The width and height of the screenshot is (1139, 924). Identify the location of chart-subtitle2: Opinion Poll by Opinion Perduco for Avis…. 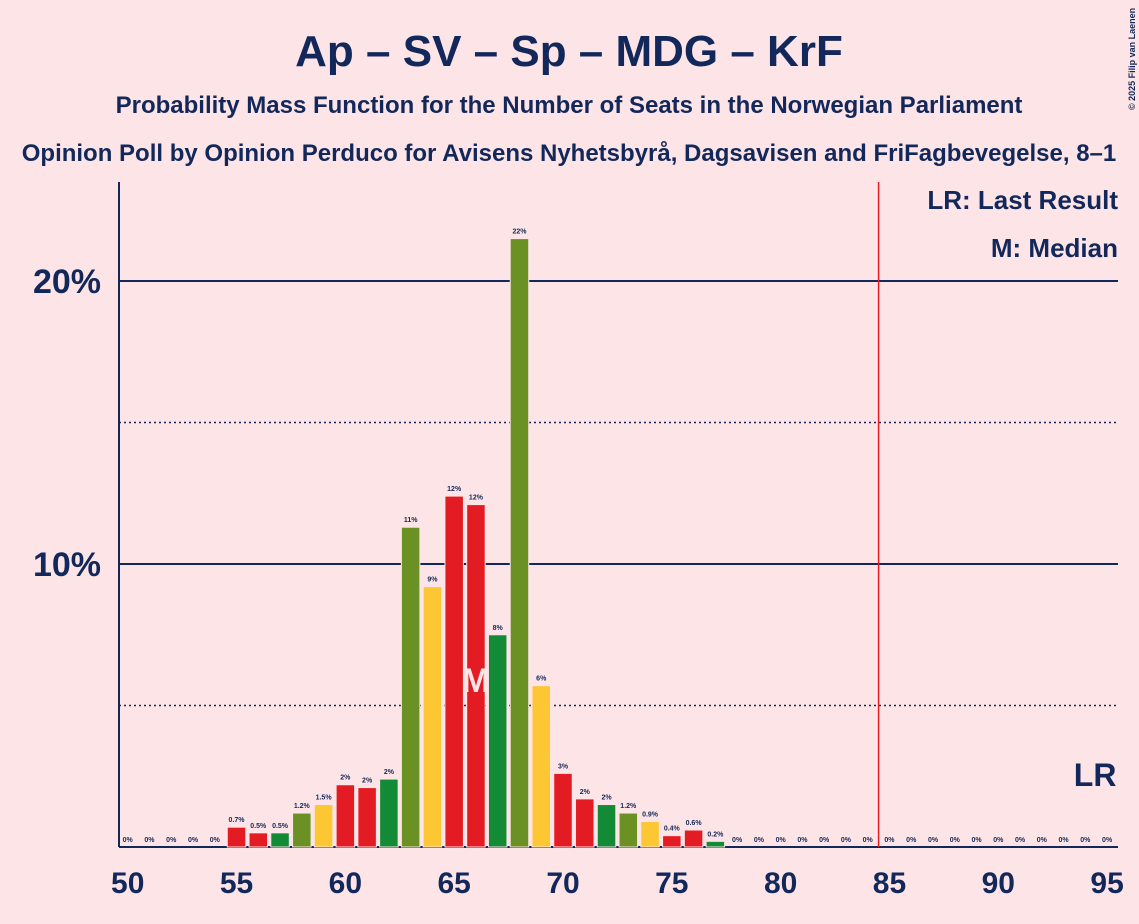
(569, 153).